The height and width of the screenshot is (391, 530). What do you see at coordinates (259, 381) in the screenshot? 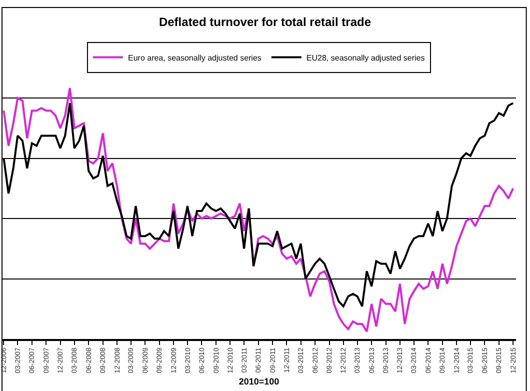
I see `x-axis-title: 2010=100` at bounding box center [259, 381].